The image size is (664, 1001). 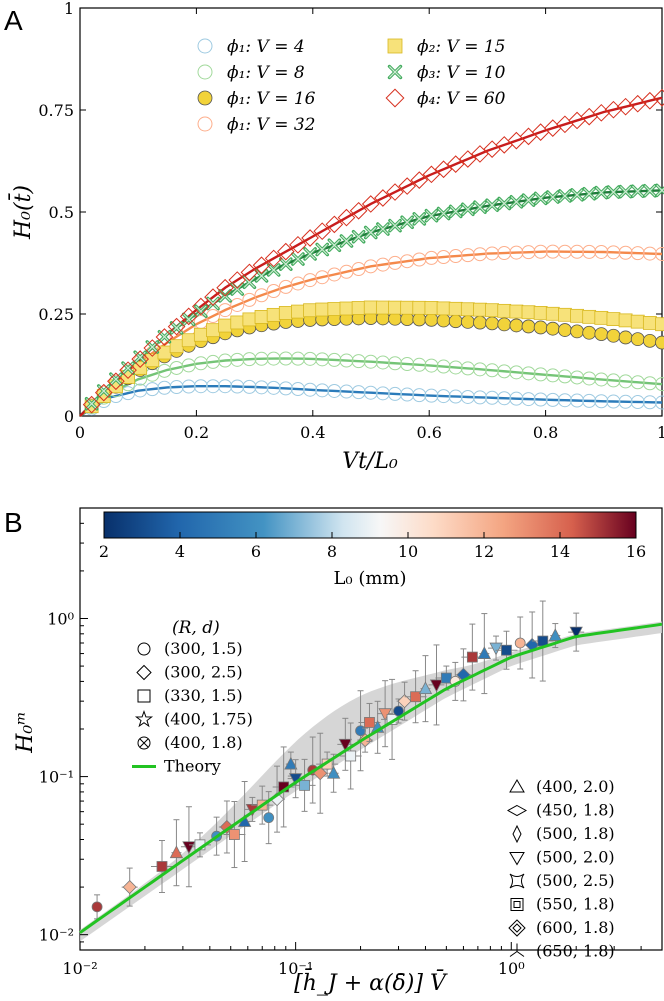 What do you see at coordinates (80, 432) in the screenshot?
I see `panel-a-xtick-label: 0` at bounding box center [80, 432].